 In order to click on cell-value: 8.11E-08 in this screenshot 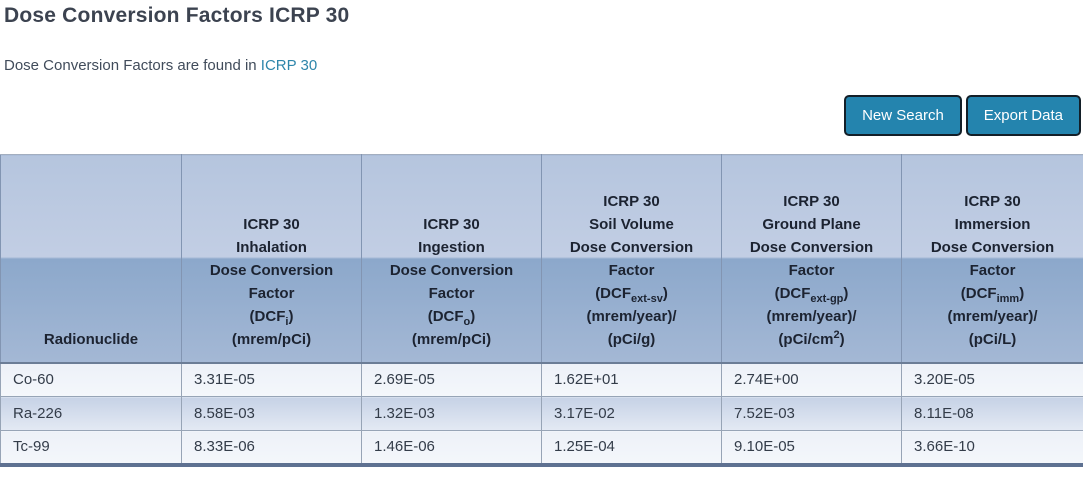, I will do `click(992, 414)`.